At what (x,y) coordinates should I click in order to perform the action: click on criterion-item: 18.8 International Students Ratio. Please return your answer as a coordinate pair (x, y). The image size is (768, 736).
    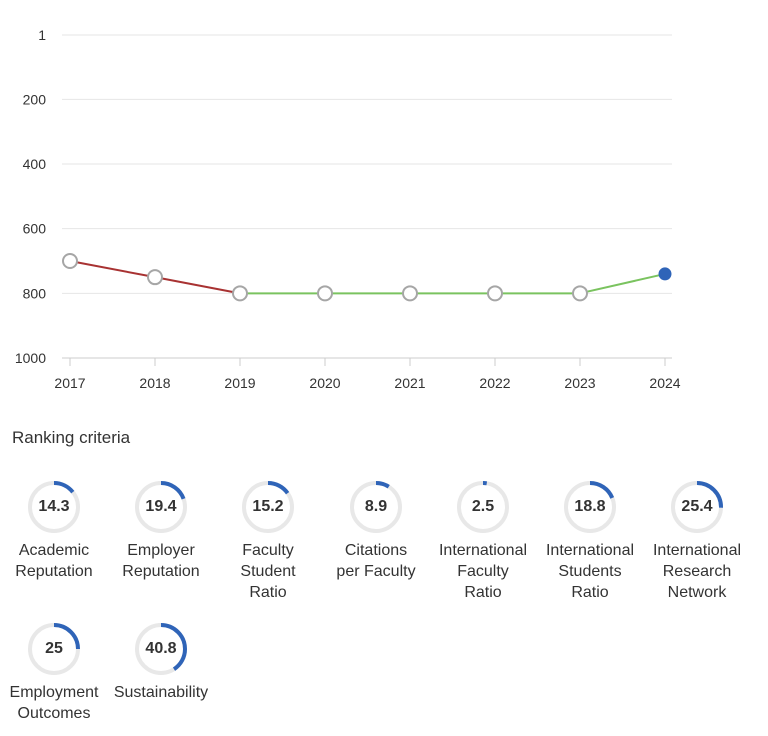
    Looking at the image, I should click on (590, 540).